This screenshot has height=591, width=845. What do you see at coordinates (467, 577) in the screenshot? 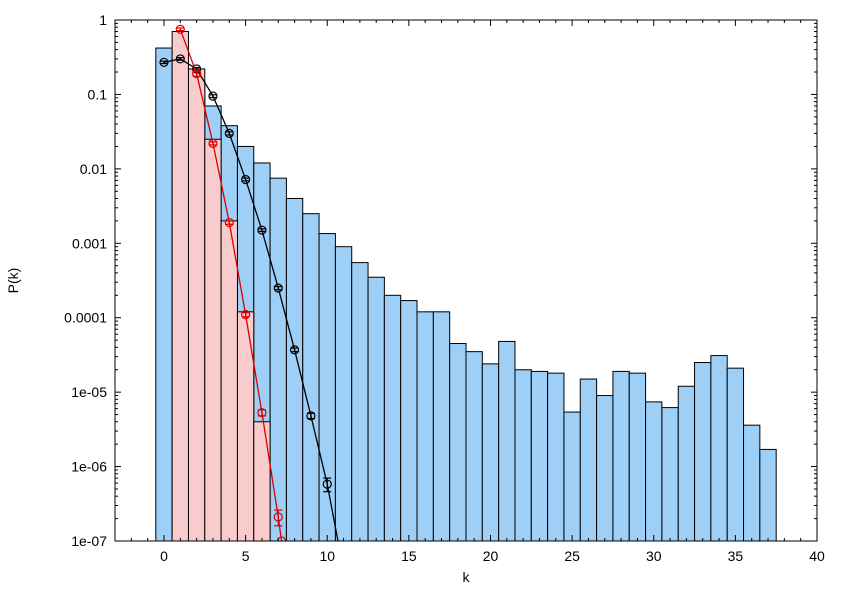
I see `x-axis-label: k` at bounding box center [467, 577].